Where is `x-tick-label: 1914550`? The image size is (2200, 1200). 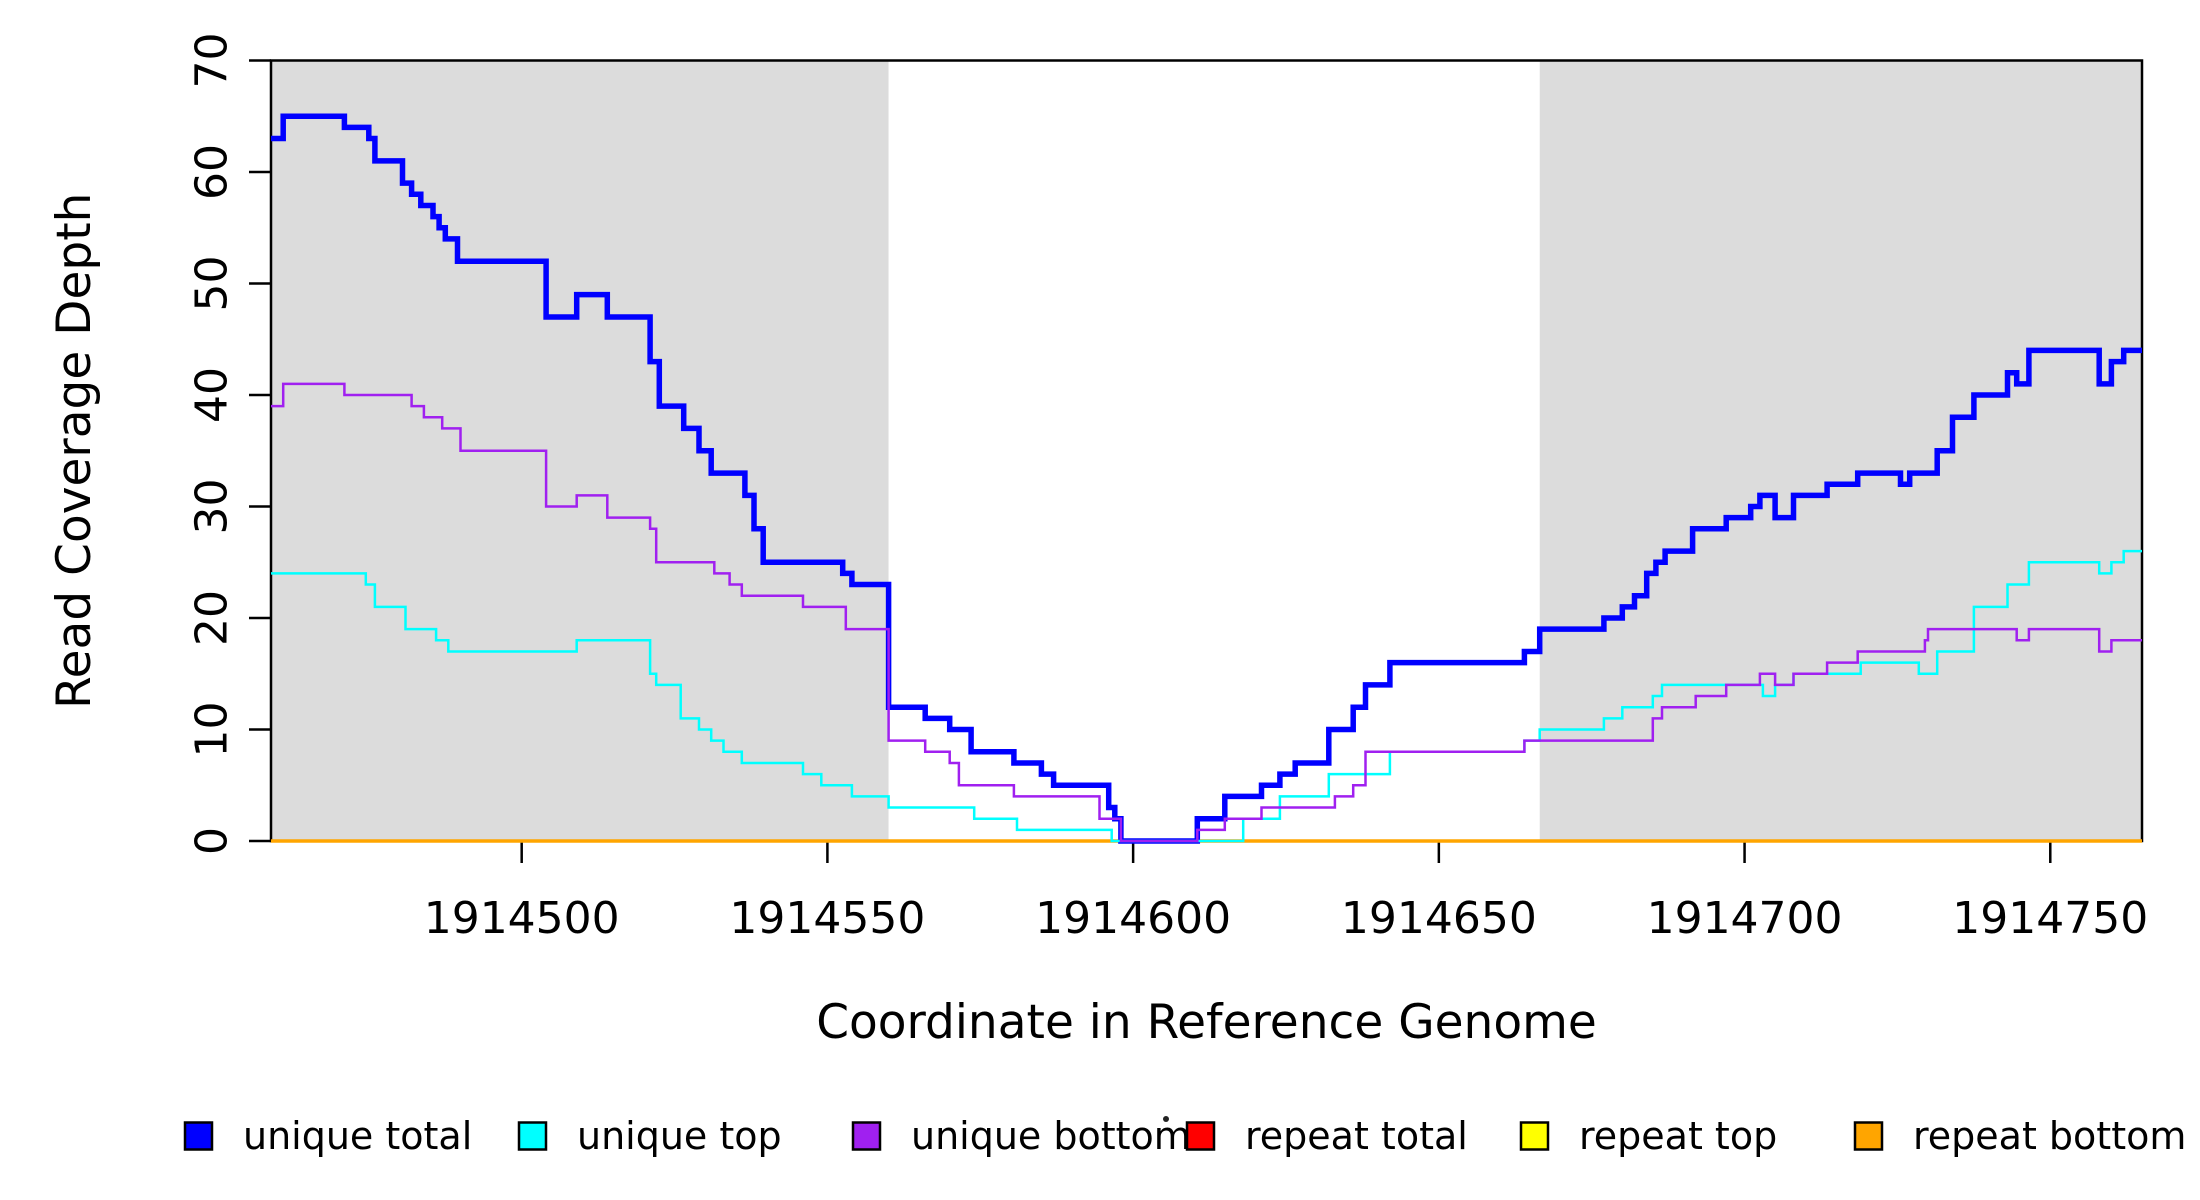
x-tick-label: 1914550 is located at coordinates (827, 918).